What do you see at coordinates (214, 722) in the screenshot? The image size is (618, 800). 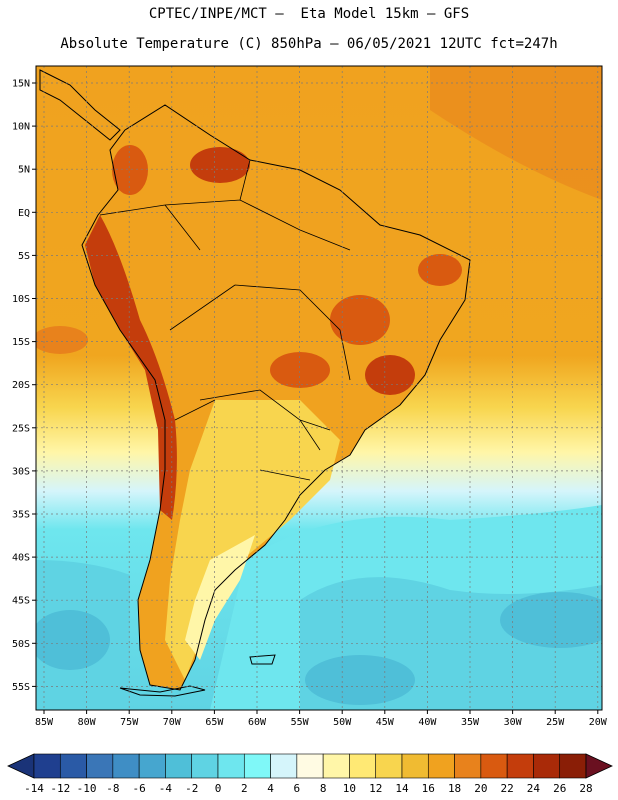 I see `lon-label: 65W` at bounding box center [214, 722].